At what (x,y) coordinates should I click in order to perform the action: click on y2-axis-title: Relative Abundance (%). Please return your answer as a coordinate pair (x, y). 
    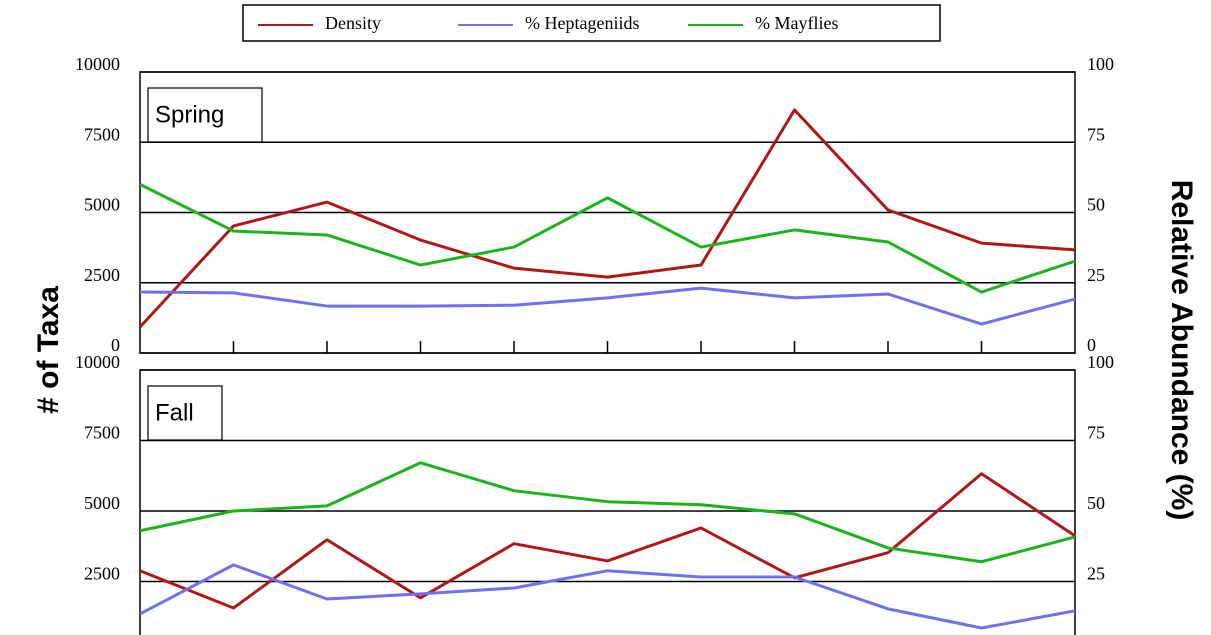
    Looking at the image, I should click on (1181, 350).